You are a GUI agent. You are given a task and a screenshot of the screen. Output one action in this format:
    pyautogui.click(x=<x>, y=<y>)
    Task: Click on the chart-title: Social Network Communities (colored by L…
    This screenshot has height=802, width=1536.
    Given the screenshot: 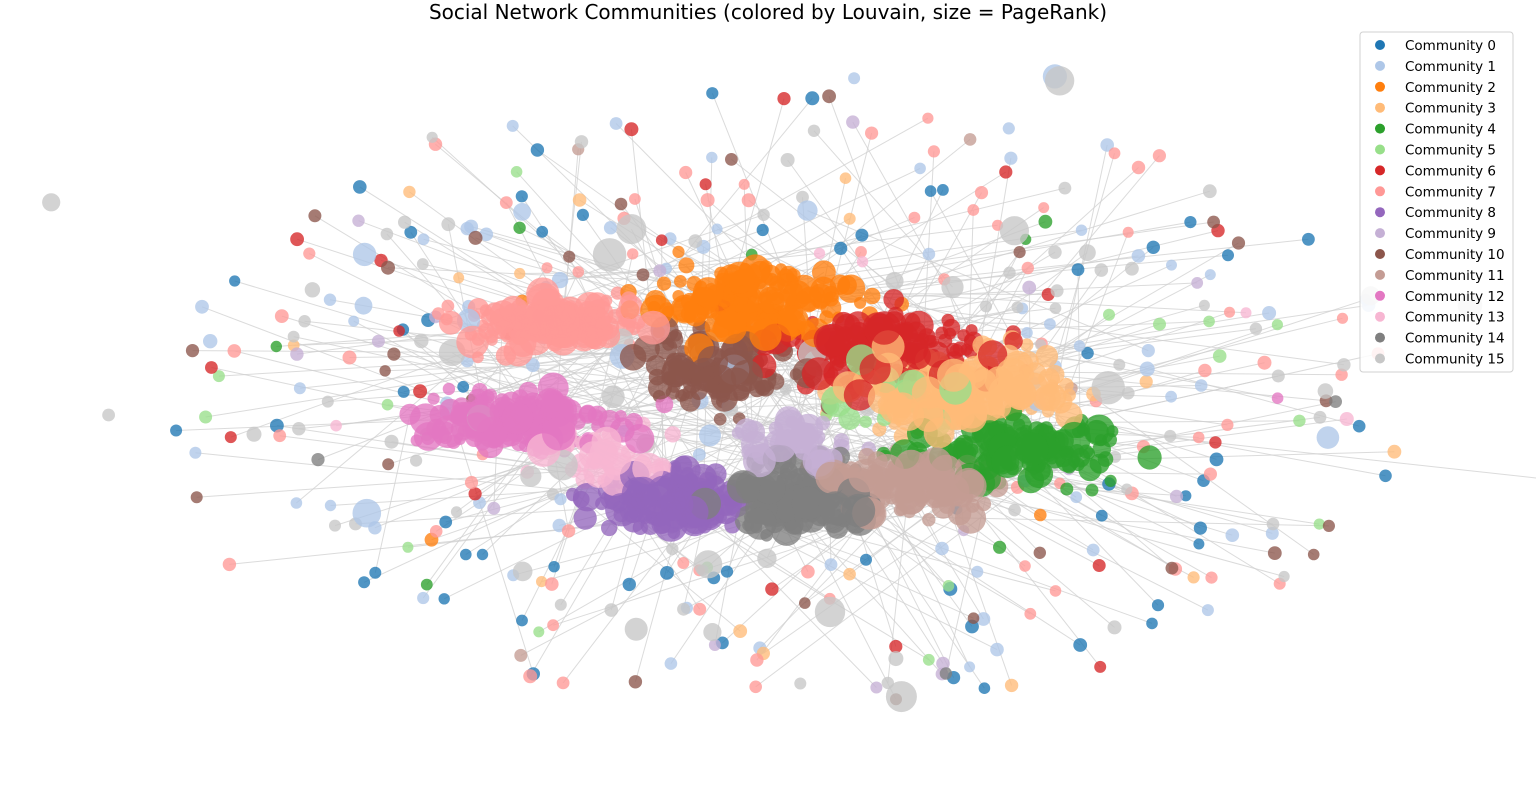 What is the action you would take?
    pyautogui.click(x=768, y=12)
    